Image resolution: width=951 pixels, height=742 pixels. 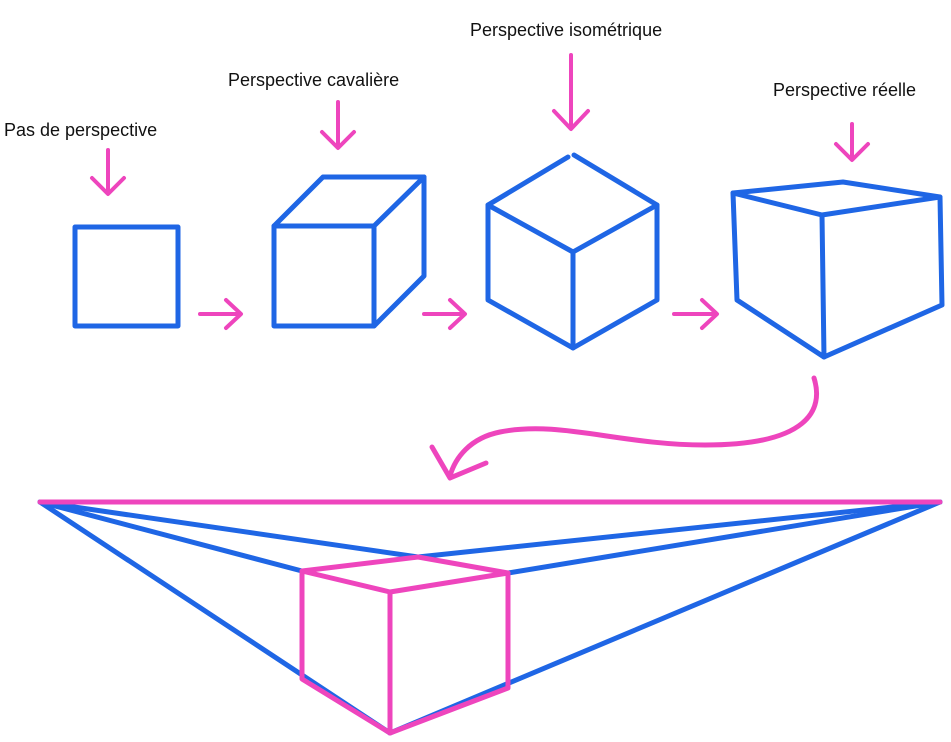 What do you see at coordinates (571, 92) in the screenshot?
I see `pointer-arrow-isometric` at bounding box center [571, 92].